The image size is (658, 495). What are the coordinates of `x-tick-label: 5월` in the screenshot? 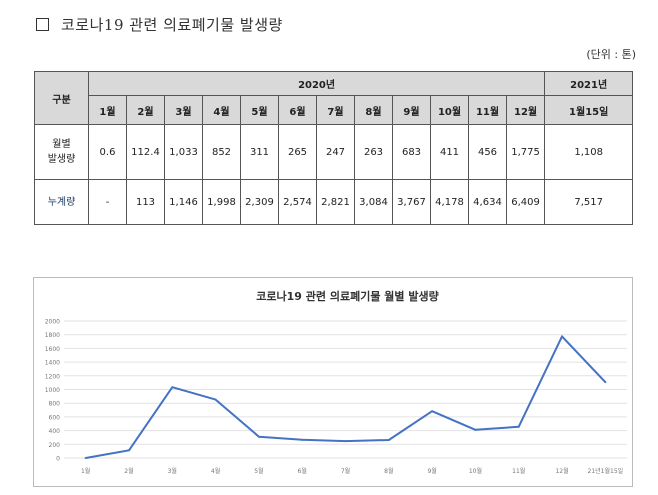 It's located at (258, 471).